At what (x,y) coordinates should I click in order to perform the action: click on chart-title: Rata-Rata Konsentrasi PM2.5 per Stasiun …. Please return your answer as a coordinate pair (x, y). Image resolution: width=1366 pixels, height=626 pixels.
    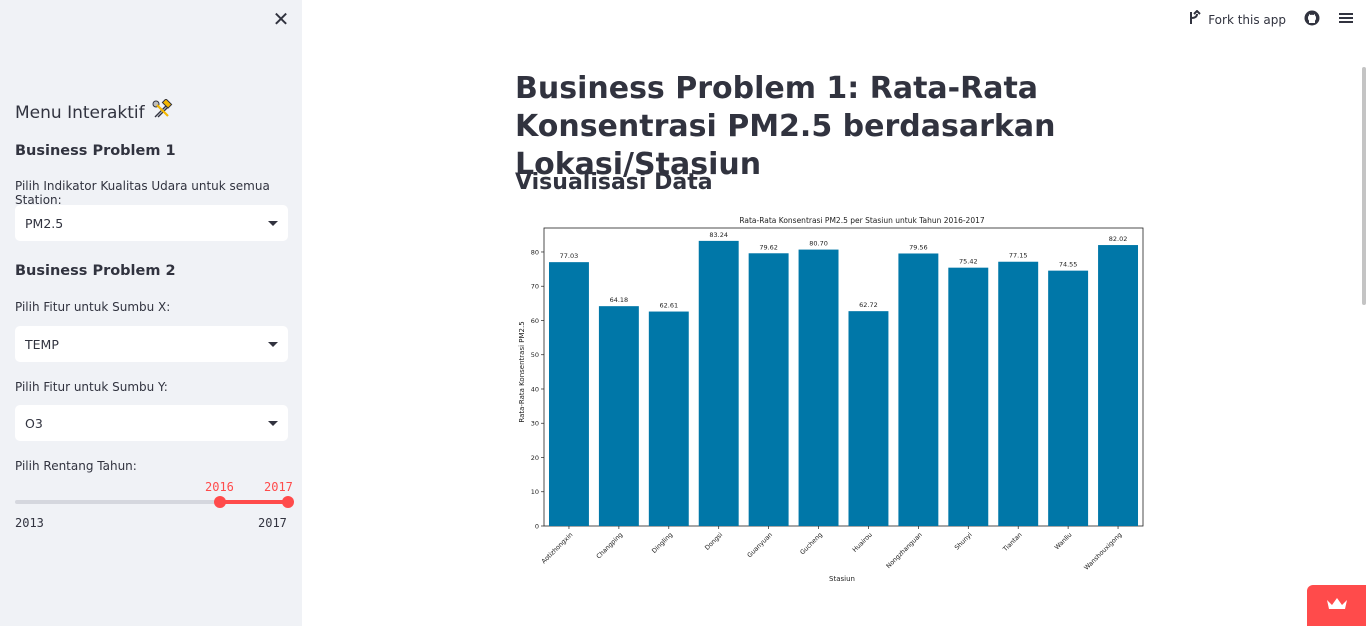
    Looking at the image, I should click on (862, 220).